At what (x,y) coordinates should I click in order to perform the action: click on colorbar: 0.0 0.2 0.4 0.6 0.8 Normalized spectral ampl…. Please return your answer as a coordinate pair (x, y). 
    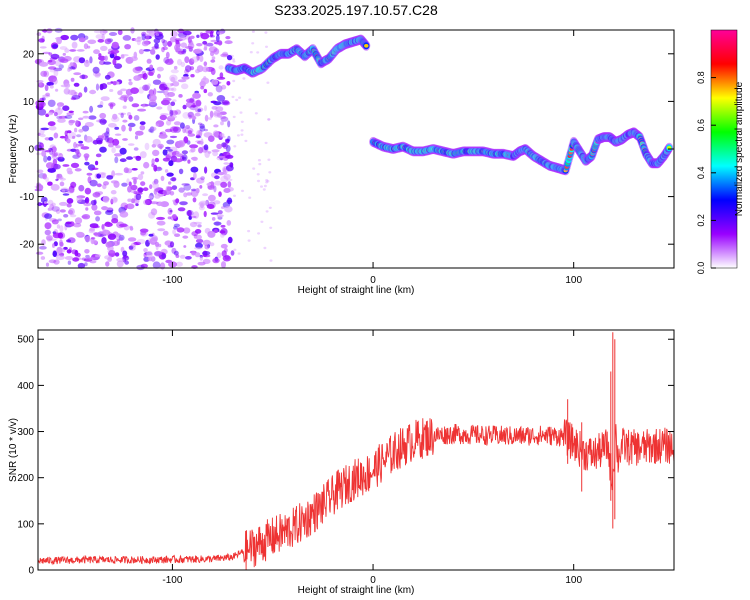
    Looking at the image, I should click on (720, 151).